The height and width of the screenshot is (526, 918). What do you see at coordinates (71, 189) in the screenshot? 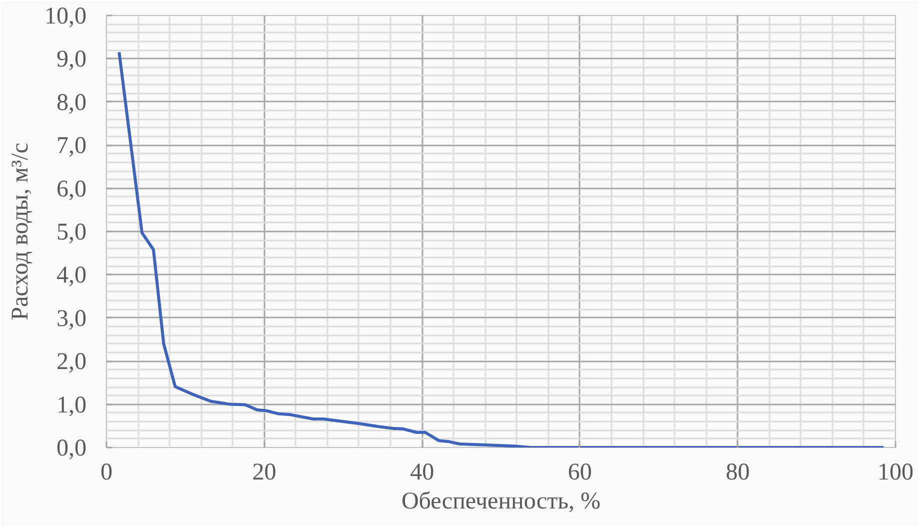
I see `y-tick-label: 6,0` at bounding box center [71, 189].